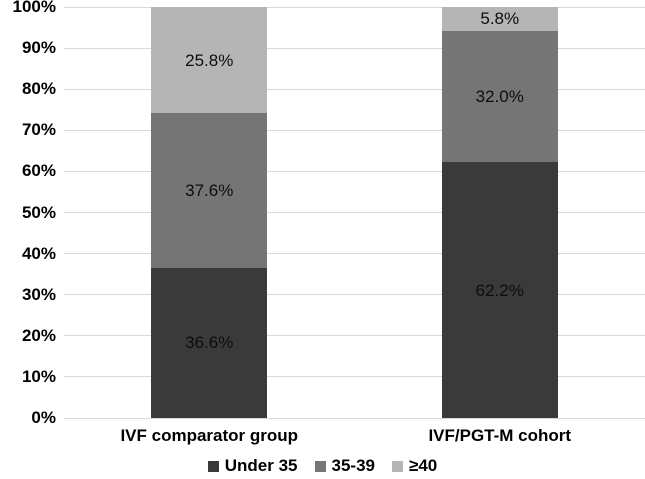 The width and height of the screenshot is (645, 479). I want to click on legend-item: Under 35, so click(252, 466).